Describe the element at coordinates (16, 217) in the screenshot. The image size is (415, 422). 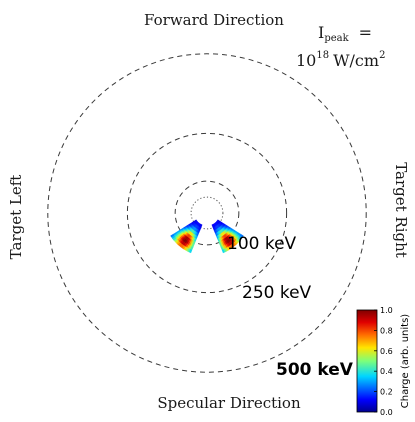
I see `direction-label-left: Target Left` at that location.